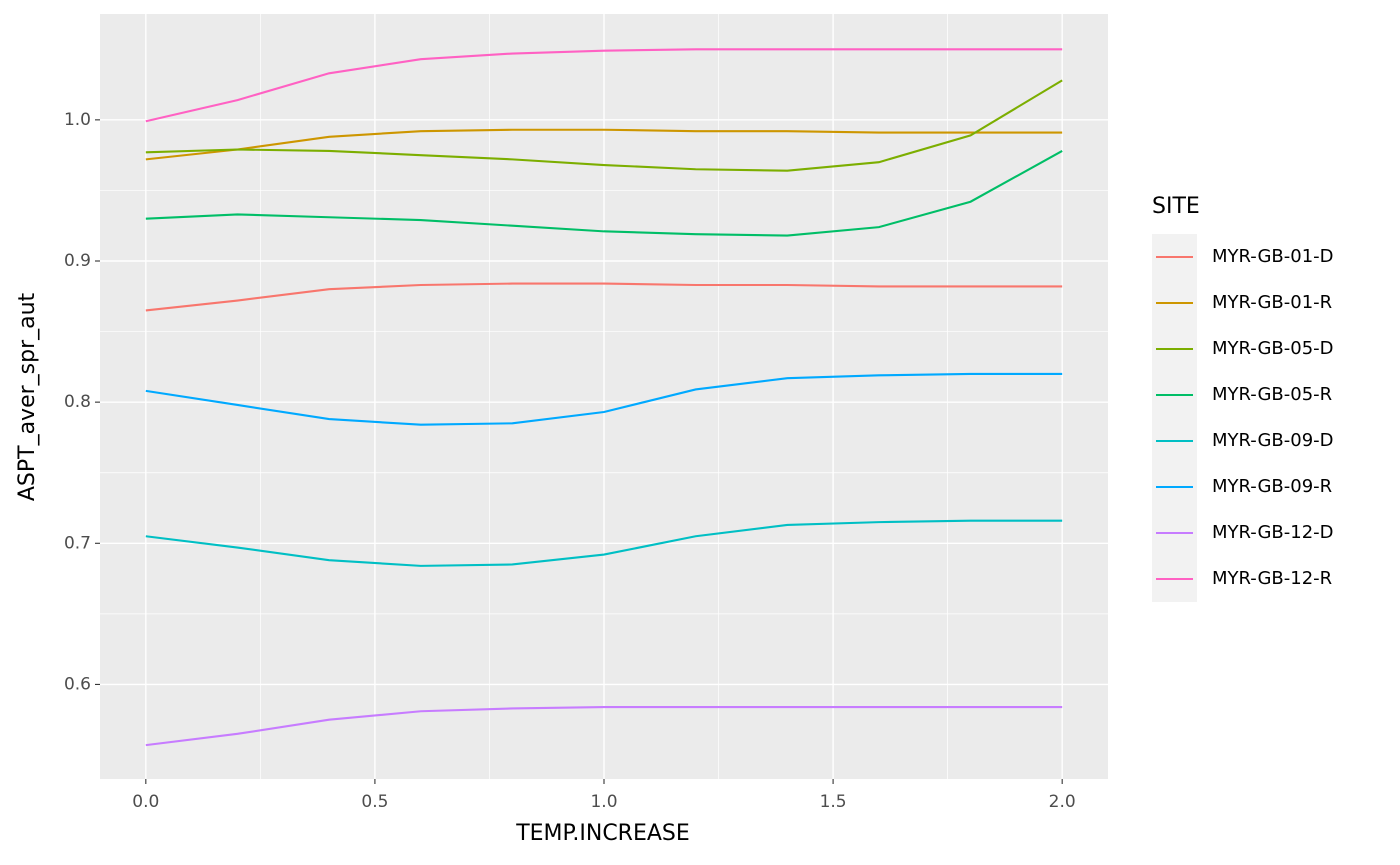  I want to click on x-tick-label: 0.5, so click(374, 802).